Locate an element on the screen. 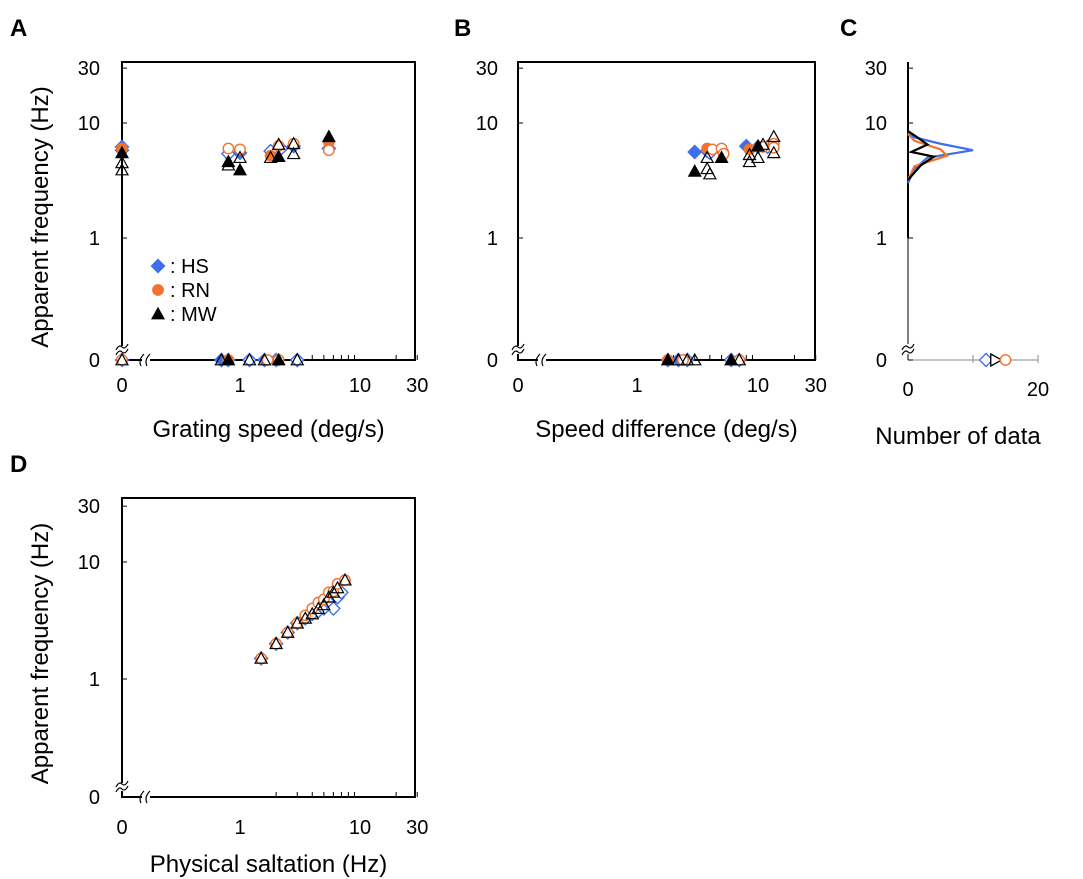 This screenshot has height=879, width=1083. y-axis-break-B is located at coordinates (518, 349).